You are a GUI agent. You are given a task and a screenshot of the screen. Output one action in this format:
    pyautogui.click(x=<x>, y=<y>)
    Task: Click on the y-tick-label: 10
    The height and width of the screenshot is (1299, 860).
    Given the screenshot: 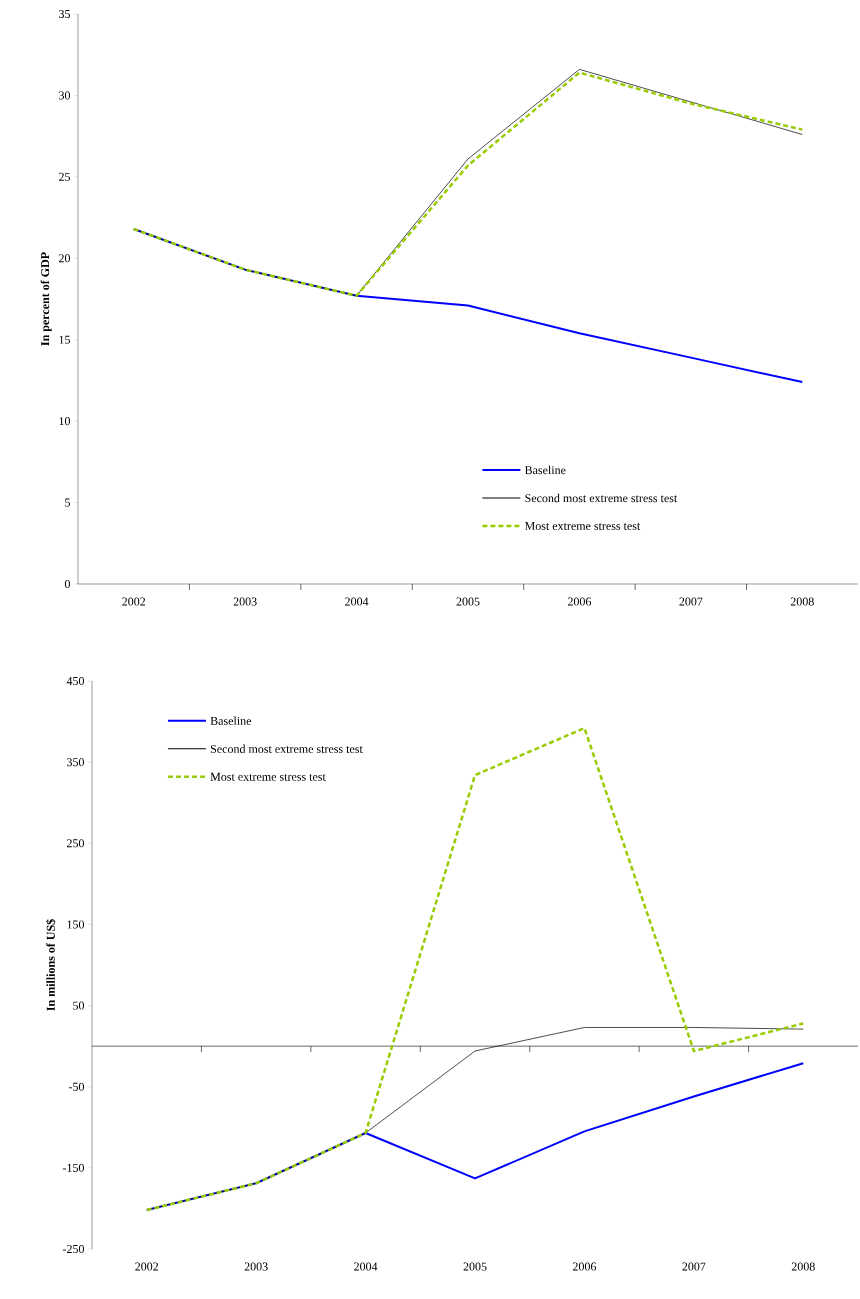 What is the action you would take?
    pyautogui.click(x=64, y=421)
    